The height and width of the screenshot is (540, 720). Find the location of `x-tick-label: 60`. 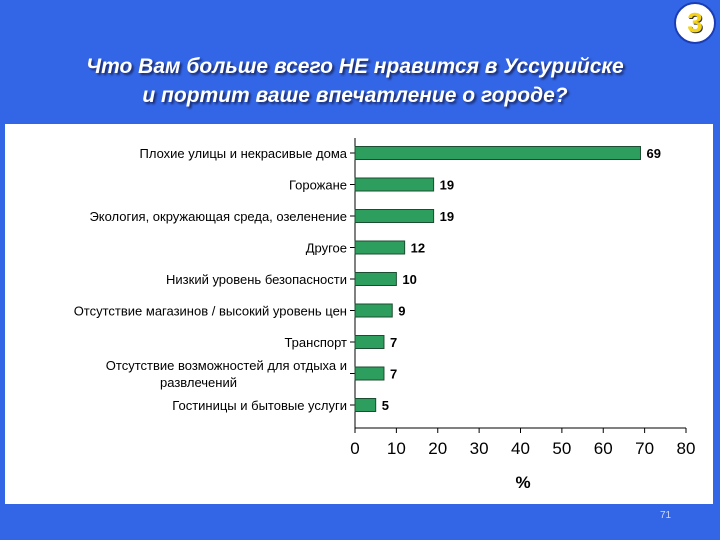

x-tick-label: 60 is located at coordinates (603, 448).